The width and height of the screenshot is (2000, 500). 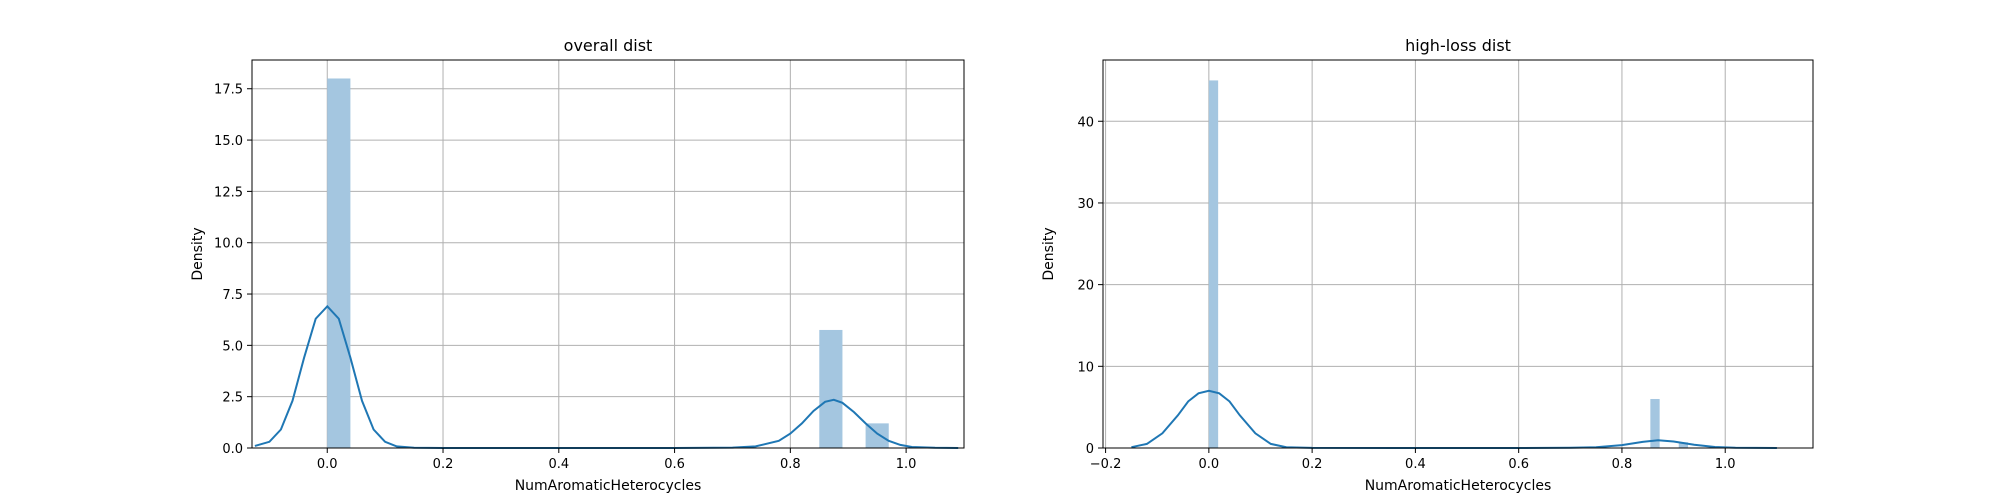 What do you see at coordinates (1085, 122) in the screenshot?
I see `y-tick-label: 40` at bounding box center [1085, 122].